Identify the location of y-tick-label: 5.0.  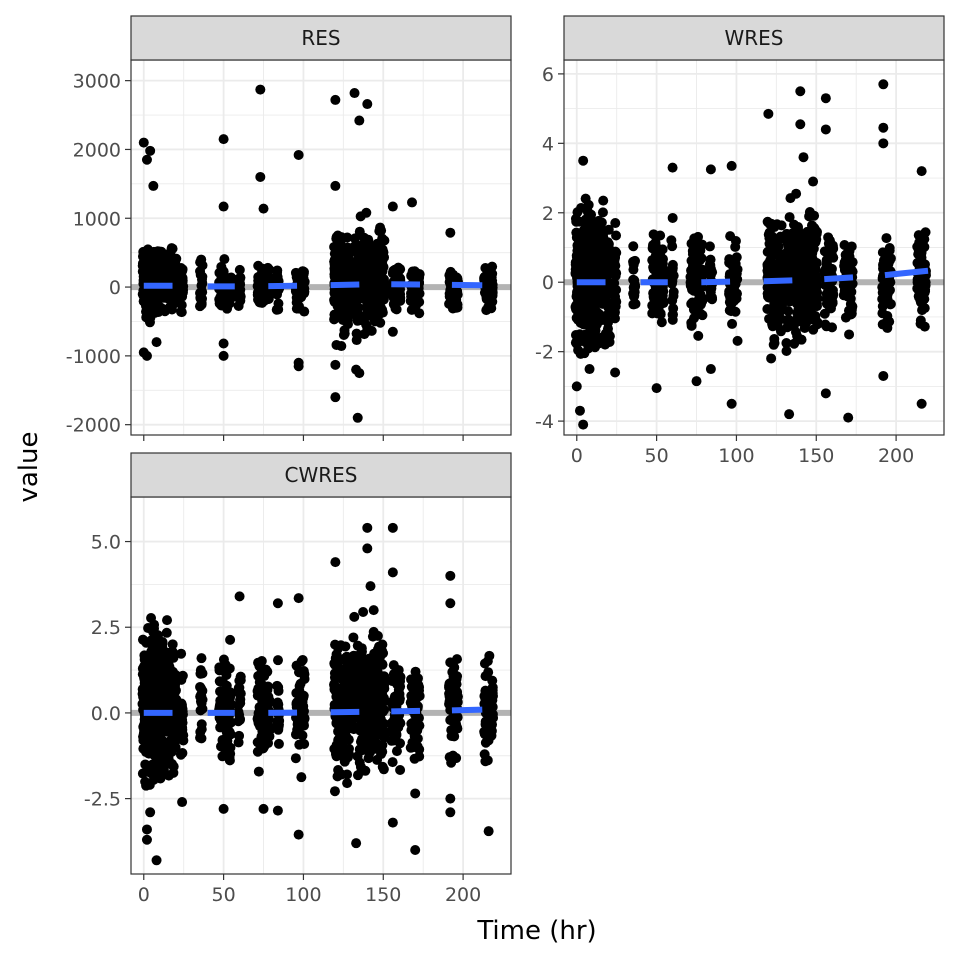
(106, 543).